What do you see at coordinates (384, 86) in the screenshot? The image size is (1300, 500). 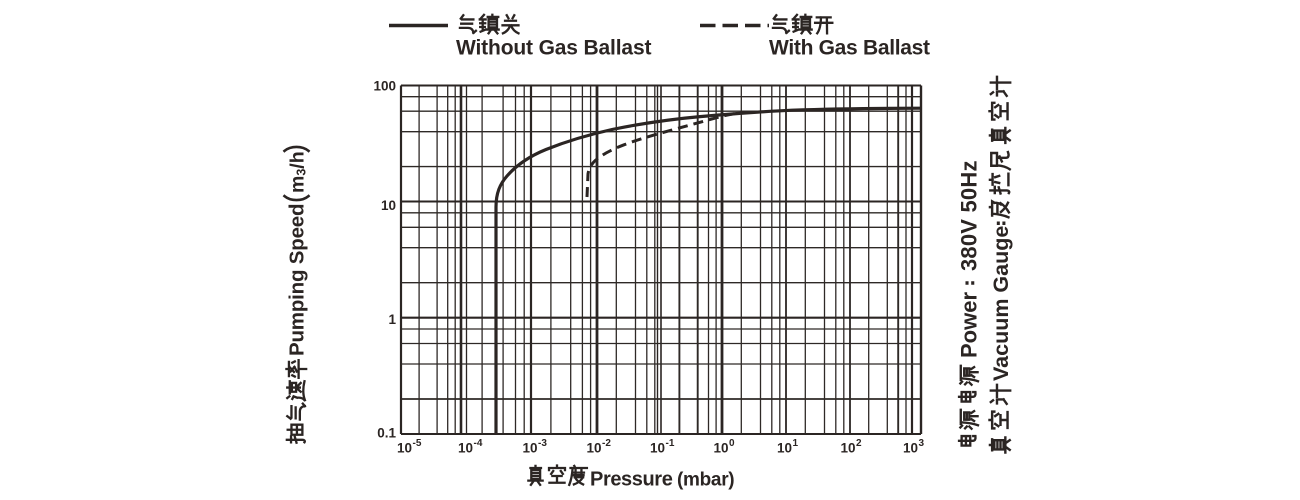 I see `svg-text: 100` at bounding box center [384, 86].